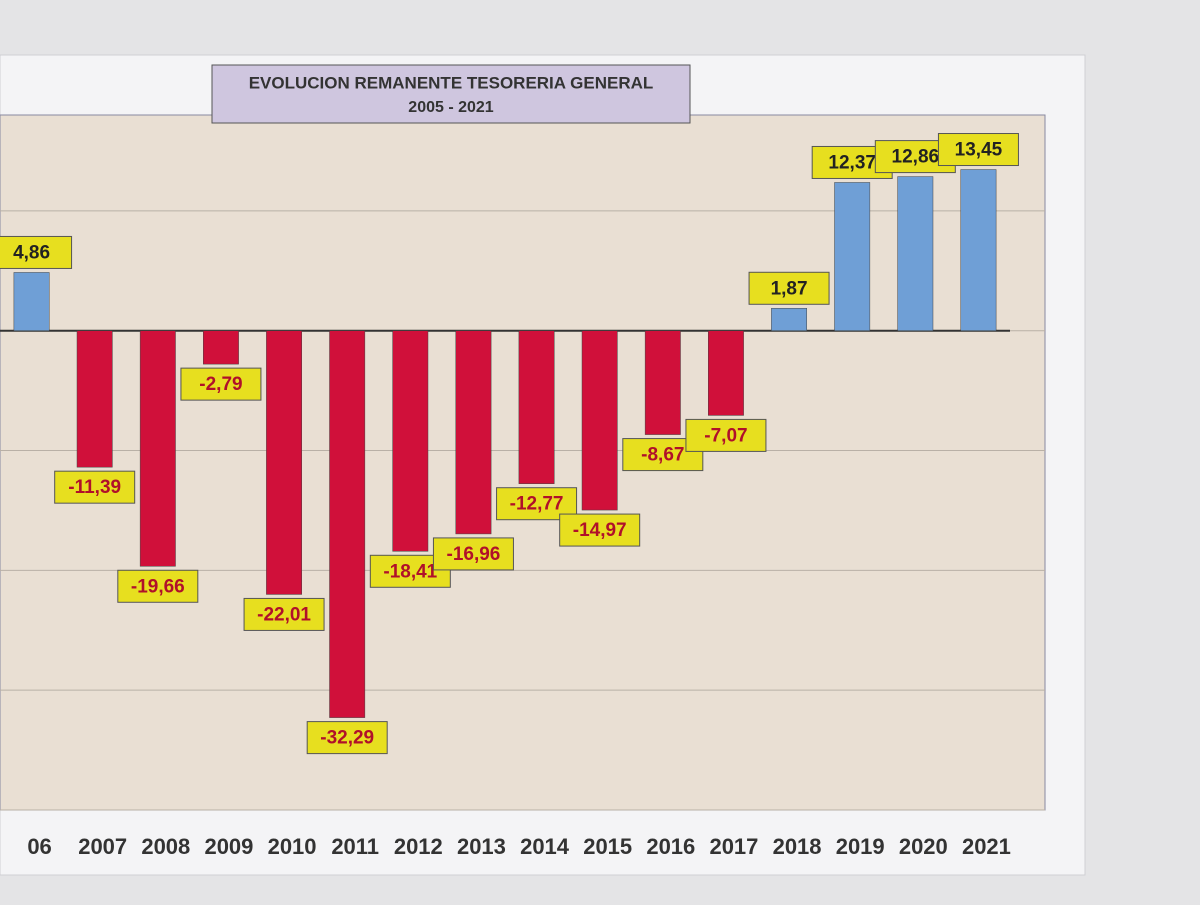  I want to click on value-label: -14,97, so click(600, 530).